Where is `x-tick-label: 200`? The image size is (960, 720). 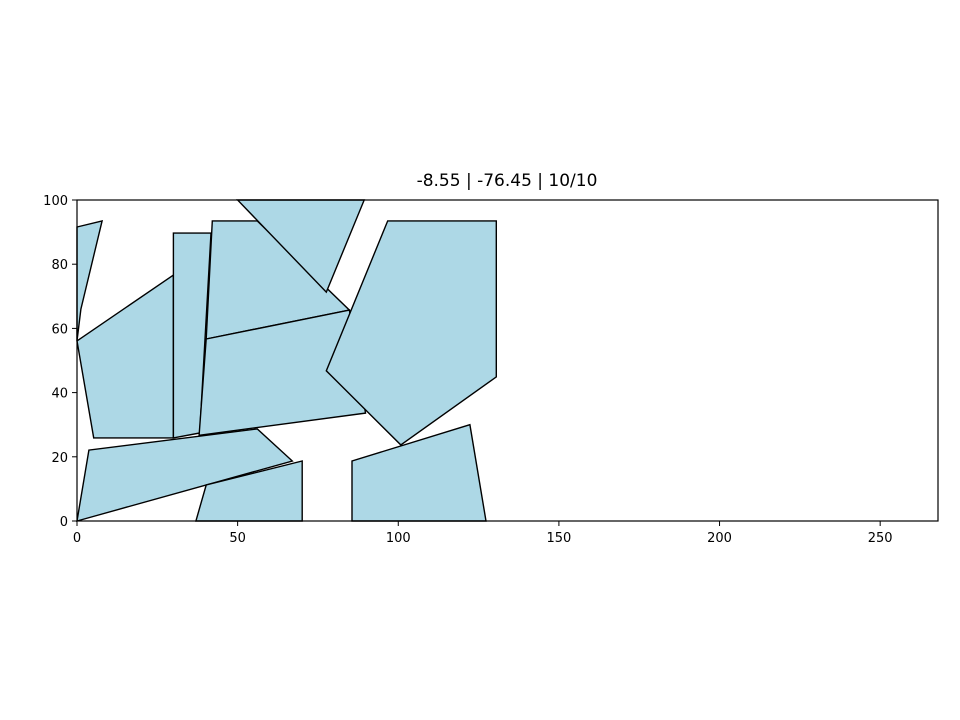
x-tick-label: 200 is located at coordinates (719, 538).